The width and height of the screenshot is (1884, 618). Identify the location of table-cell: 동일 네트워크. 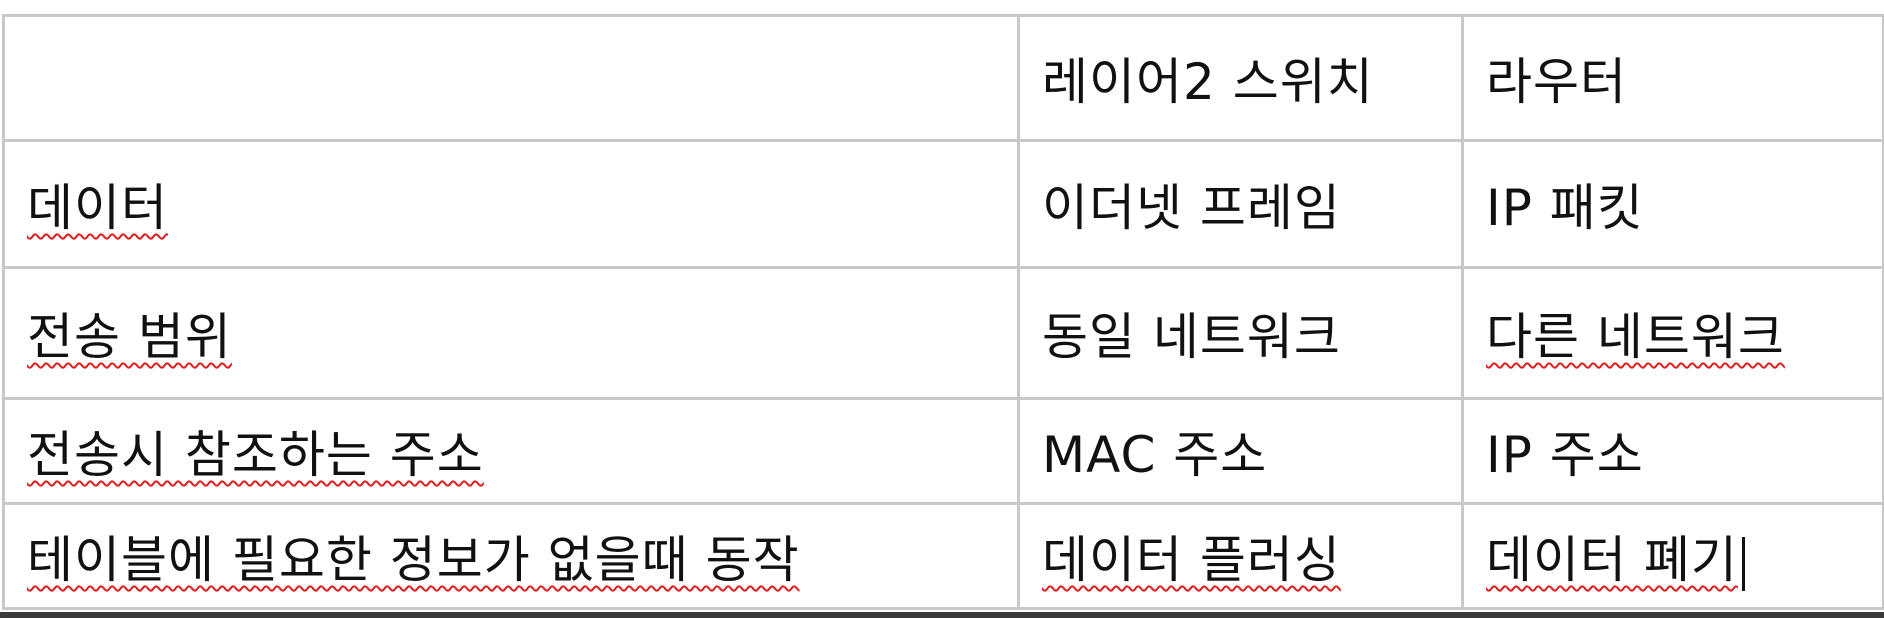
(1240, 333).